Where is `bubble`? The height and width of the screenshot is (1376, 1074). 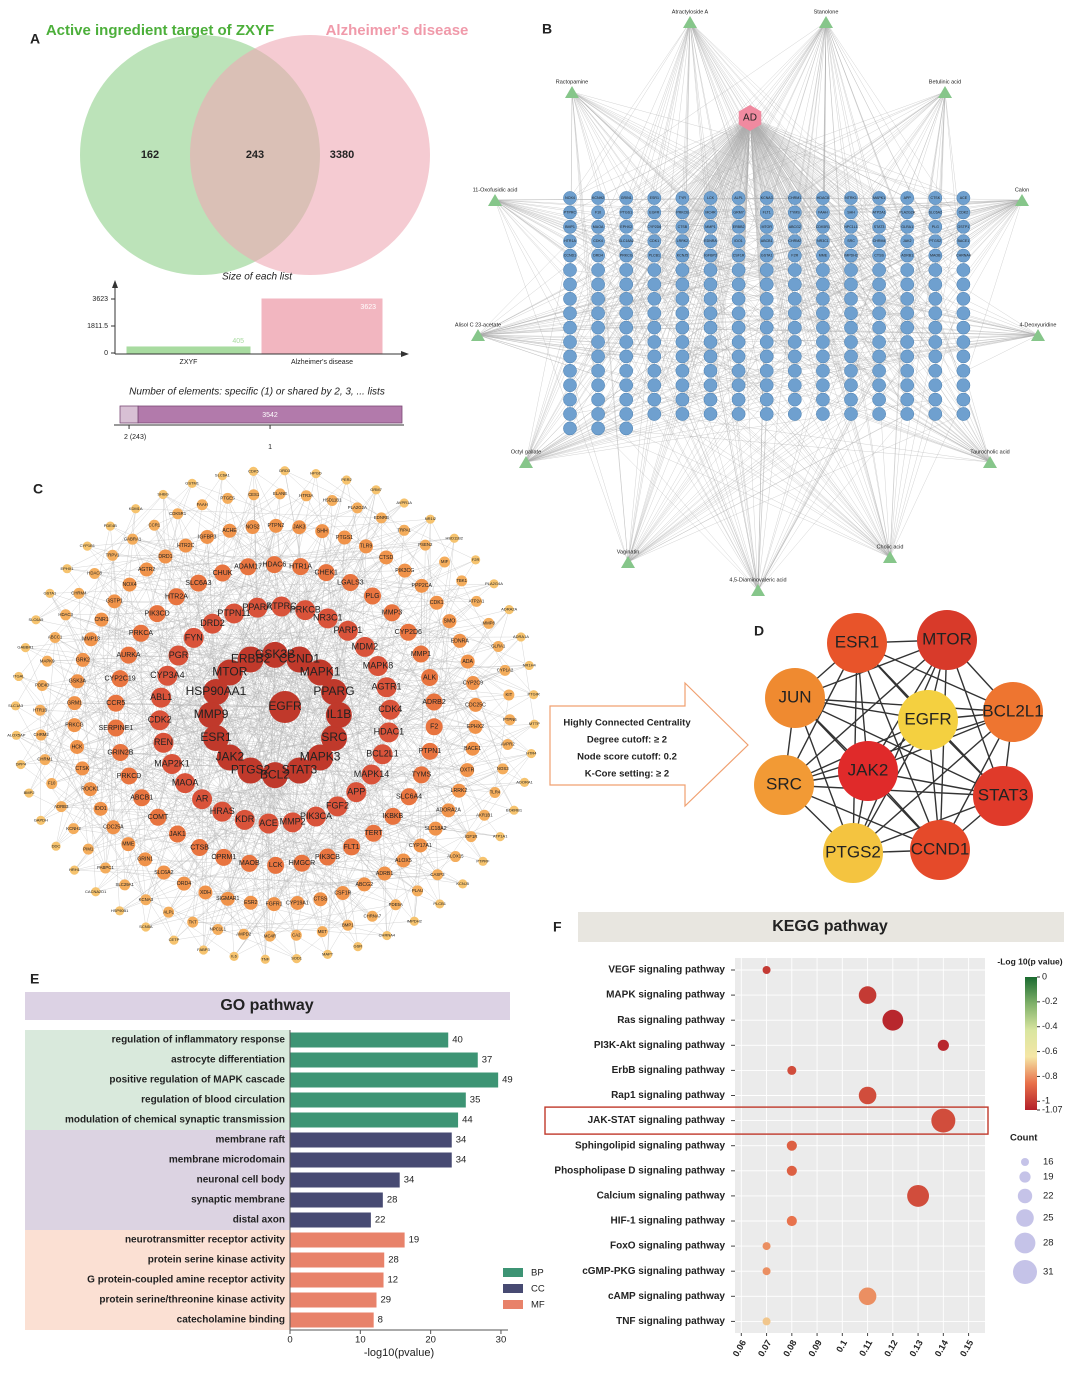 bubble is located at coordinates (792, 1070).